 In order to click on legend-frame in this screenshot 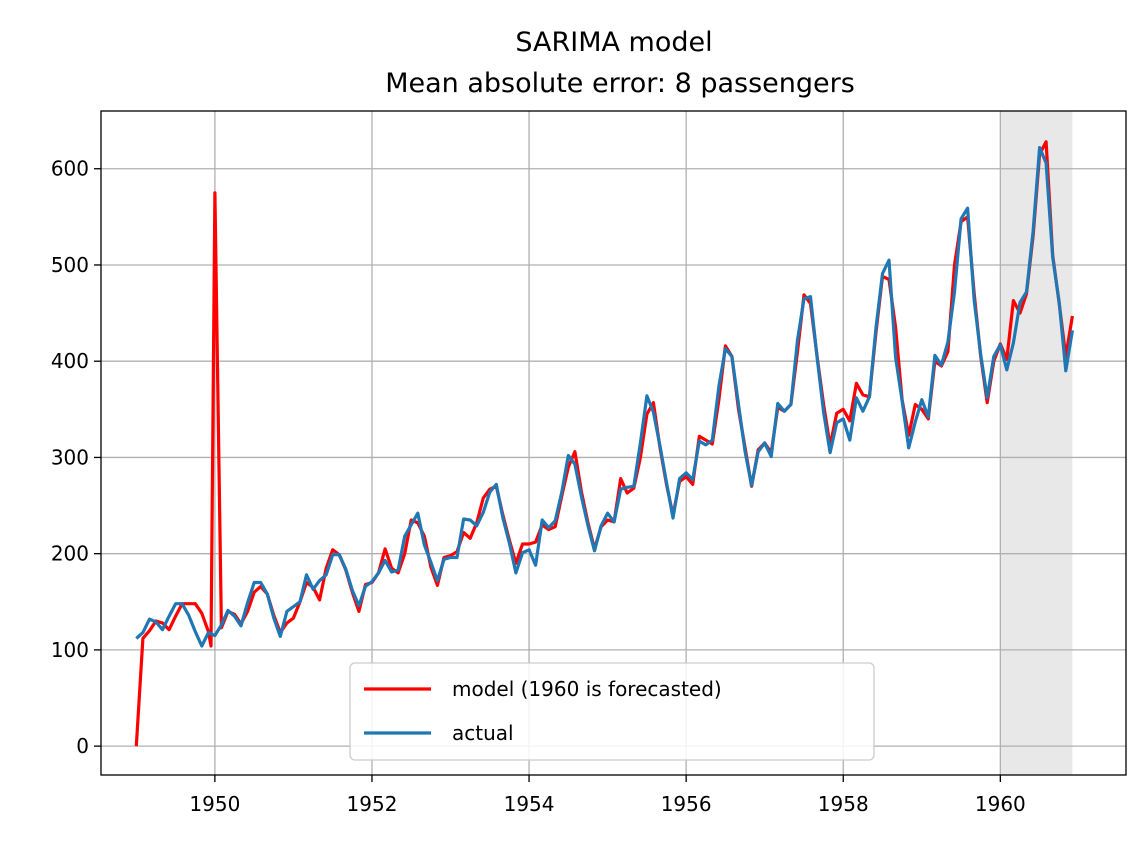, I will do `click(612, 711)`.